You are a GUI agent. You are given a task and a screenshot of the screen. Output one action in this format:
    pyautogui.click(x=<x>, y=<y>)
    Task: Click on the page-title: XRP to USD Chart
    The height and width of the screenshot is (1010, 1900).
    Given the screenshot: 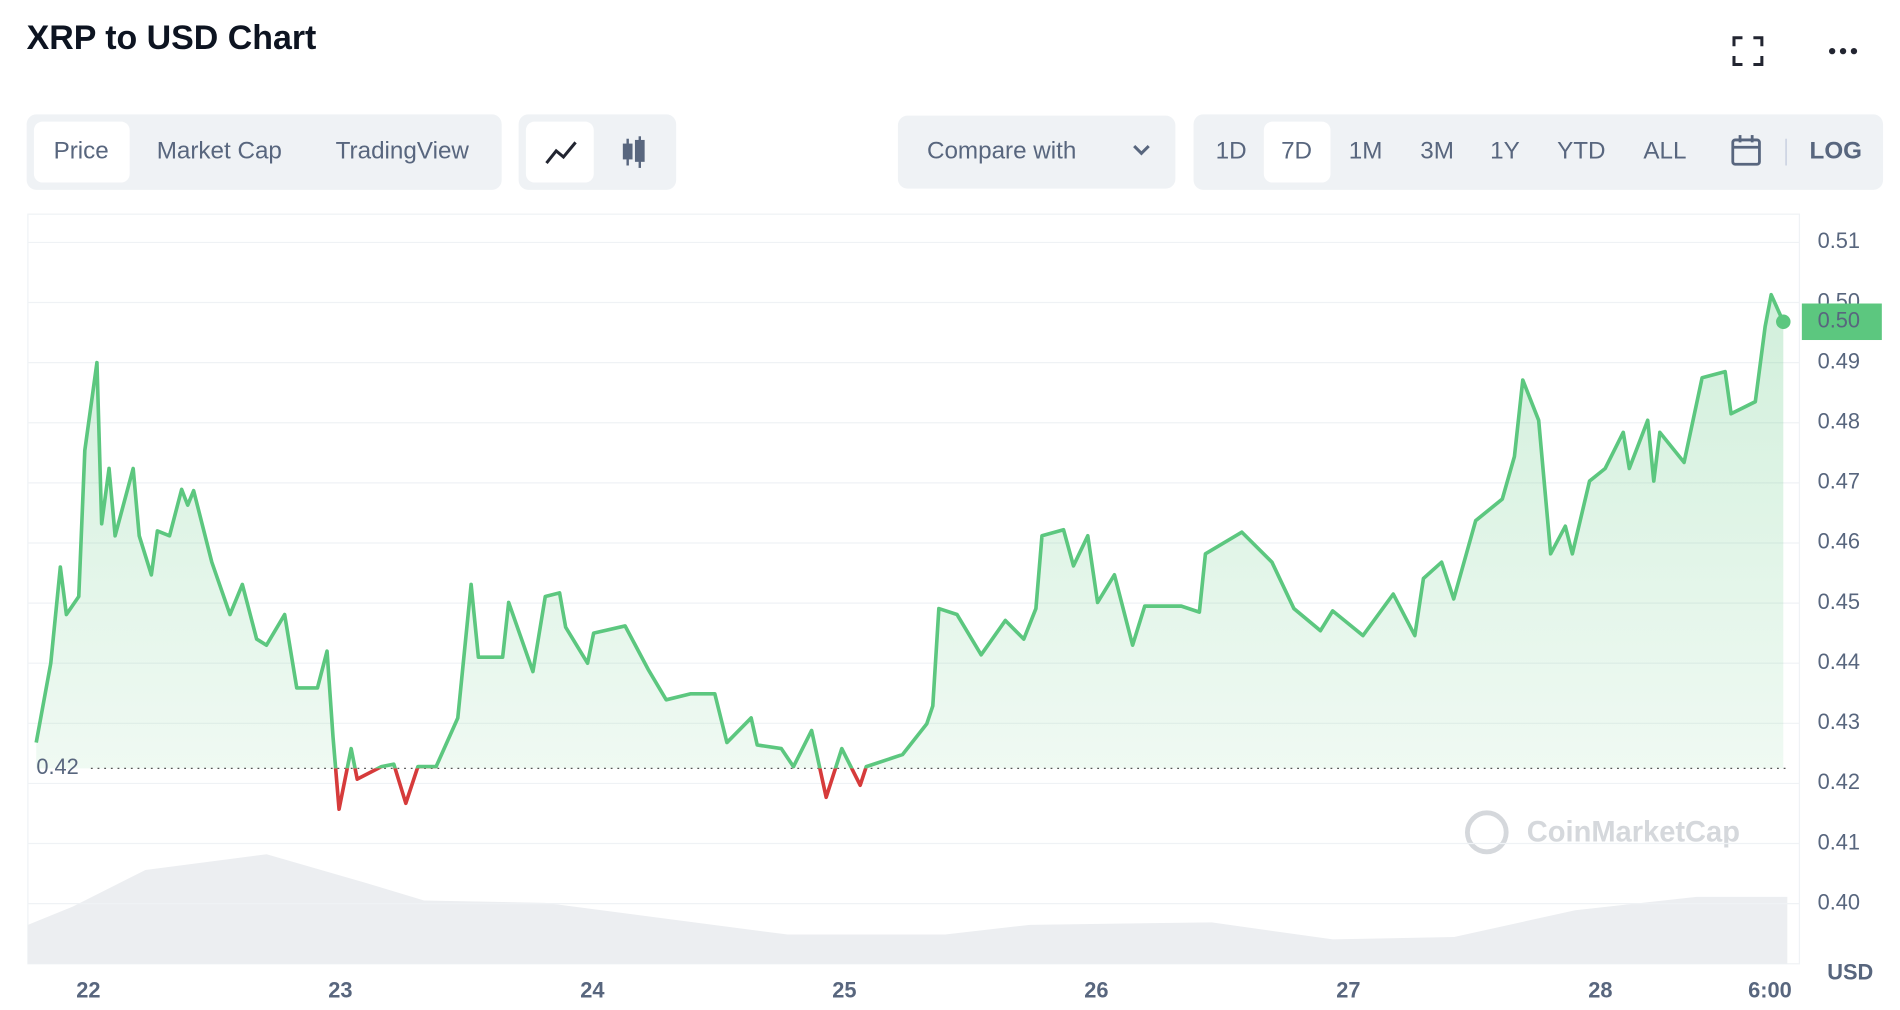 What is the action you would take?
    pyautogui.click(x=172, y=38)
    